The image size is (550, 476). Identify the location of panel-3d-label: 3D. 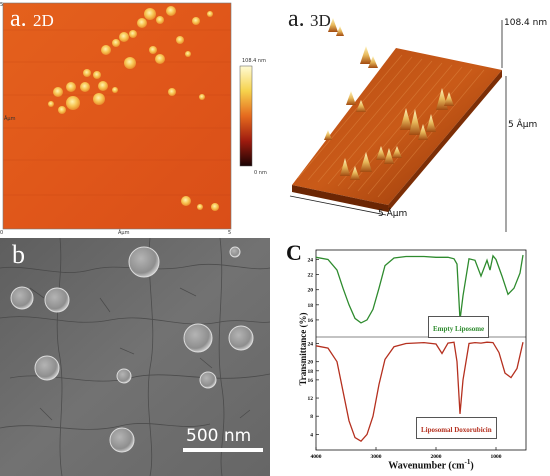
(320, 20).